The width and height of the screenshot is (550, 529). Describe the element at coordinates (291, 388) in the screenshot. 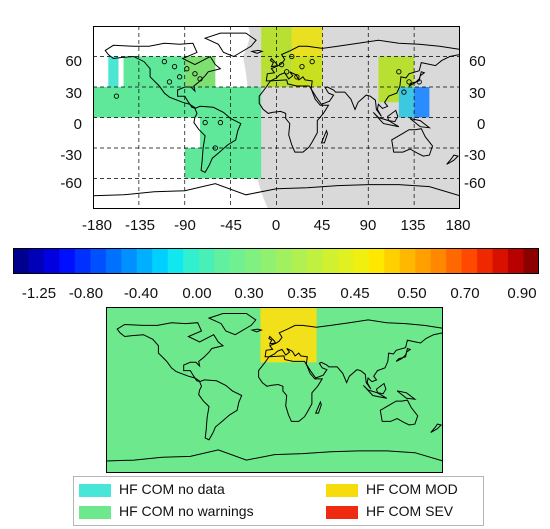

I see `bottom-coast-africa` at that location.